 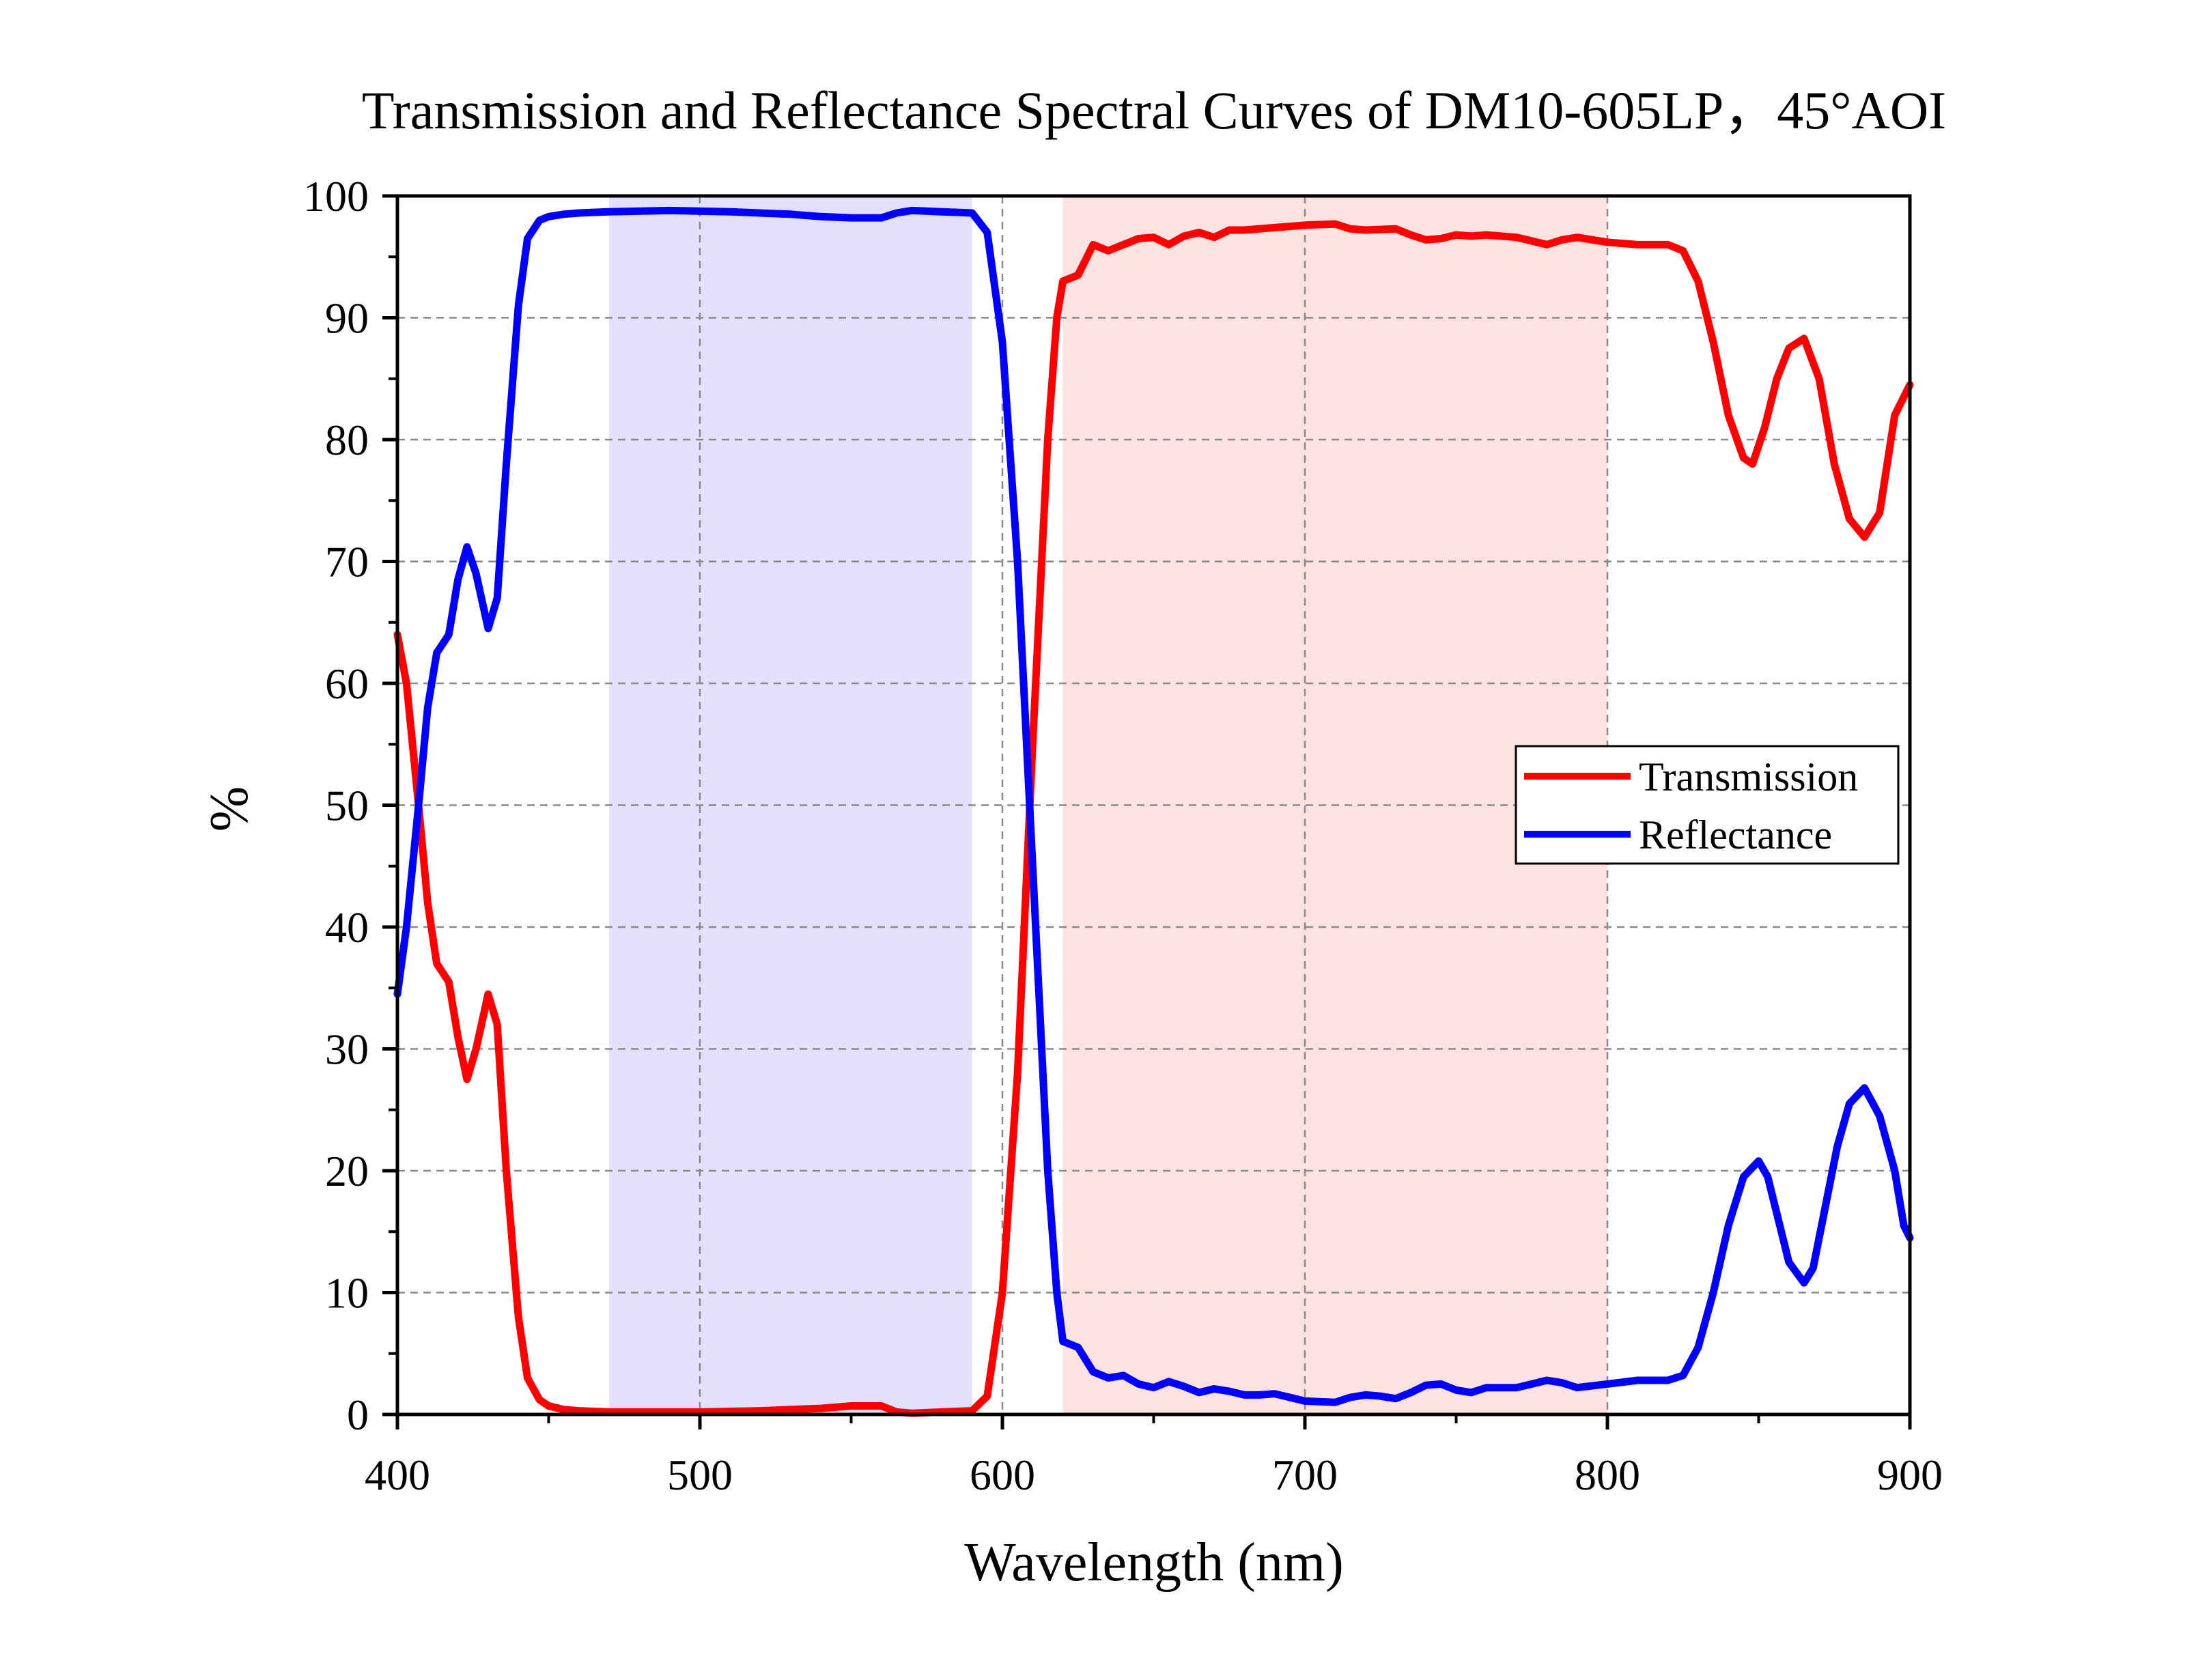 I want to click on x-tick-label: 900, so click(x=1910, y=1475).